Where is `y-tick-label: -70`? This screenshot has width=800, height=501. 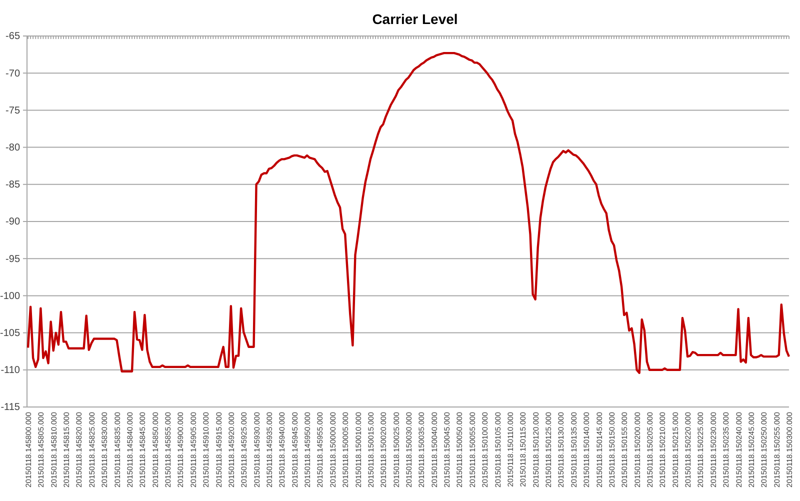 y-tick-label: -70 is located at coordinates (13, 74).